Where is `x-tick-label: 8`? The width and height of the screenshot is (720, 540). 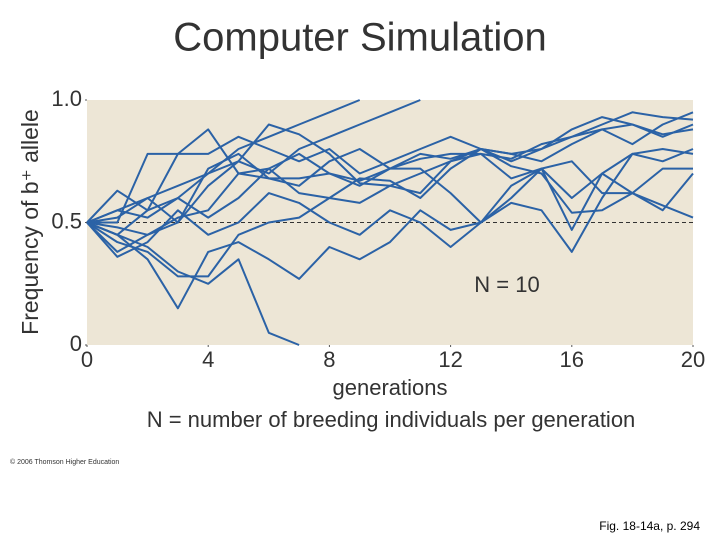
x-tick-label: 8 is located at coordinates (329, 359).